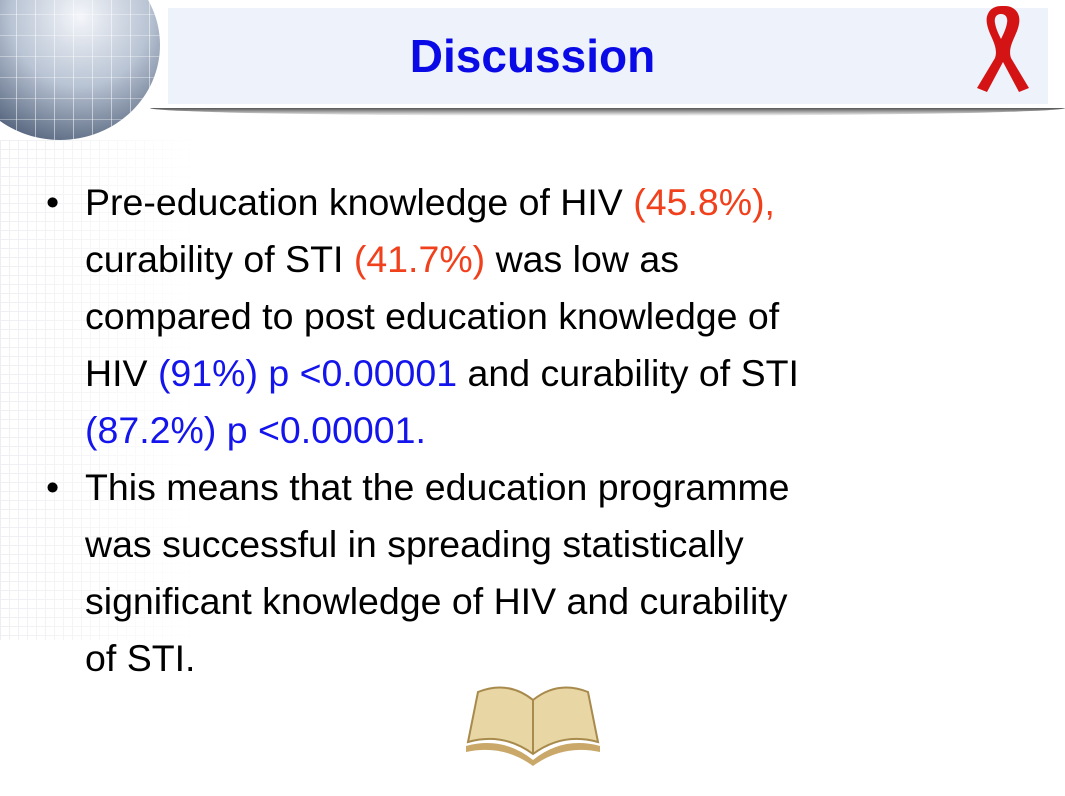 The width and height of the screenshot is (1065, 796). I want to click on bullet-line: • Pre-education knowledge of HIV (45.8%),, so click(422, 202).